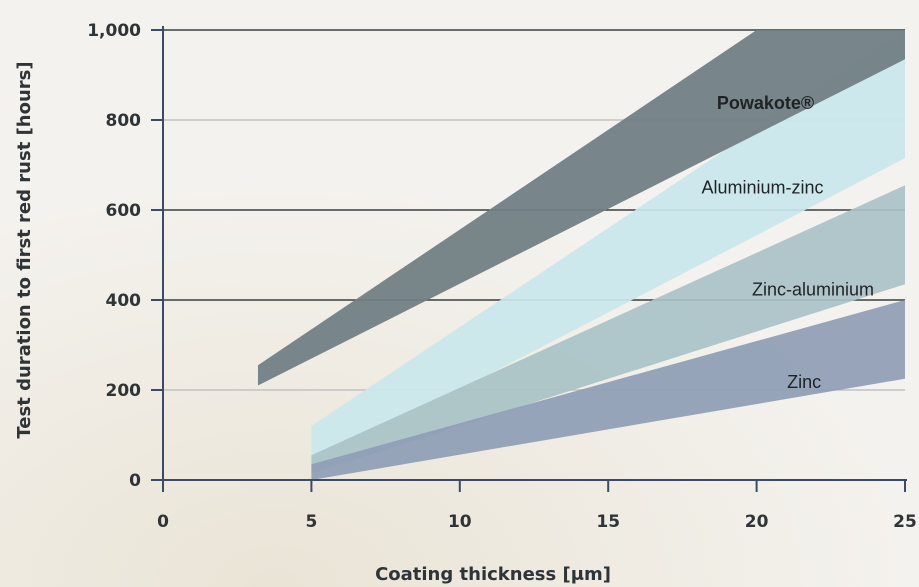 The width and height of the screenshot is (919, 587). I want to click on x-tick-label: 20, so click(757, 522).